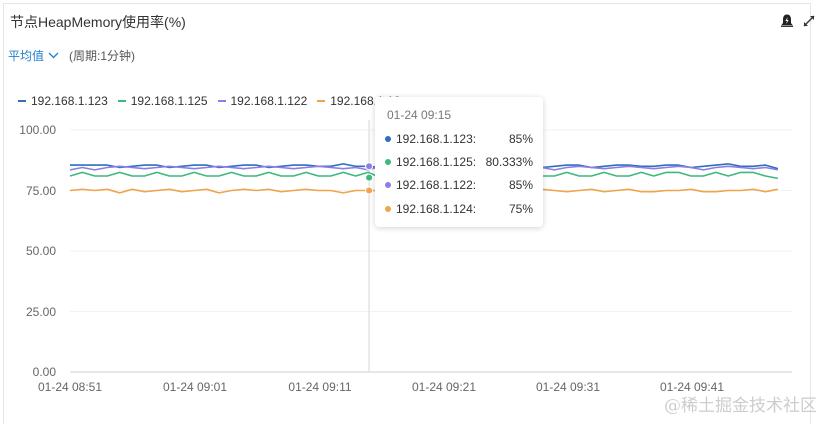 The width and height of the screenshot is (823, 424). I want to click on y-tick-label: 25.00, so click(40, 312).